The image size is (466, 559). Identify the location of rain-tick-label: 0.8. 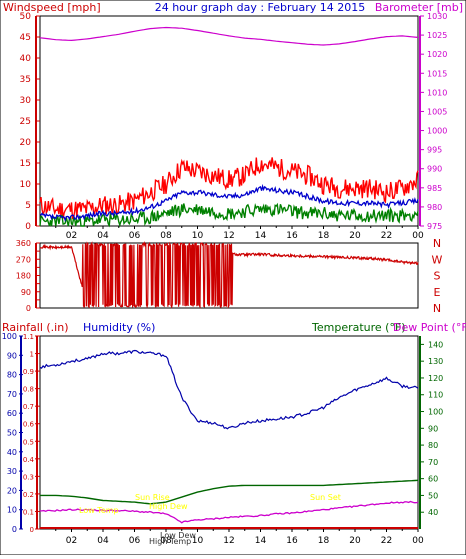
(28, 390).